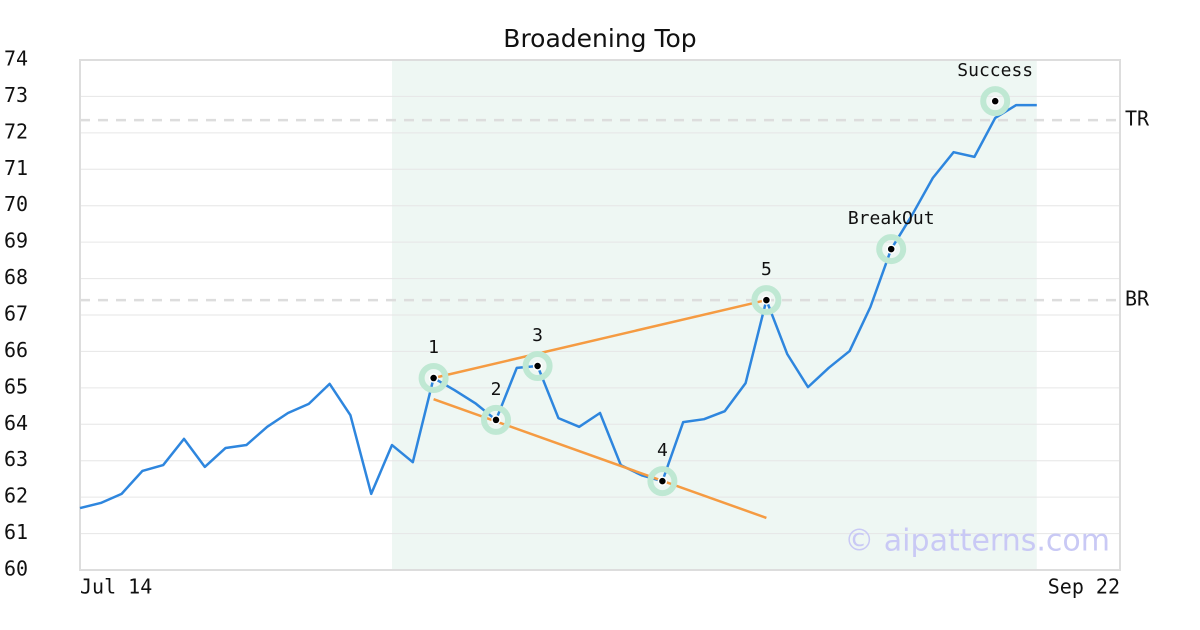 This screenshot has height=630, width=1200. What do you see at coordinates (16, 314) in the screenshot?
I see `y-tick-label: 67` at bounding box center [16, 314].